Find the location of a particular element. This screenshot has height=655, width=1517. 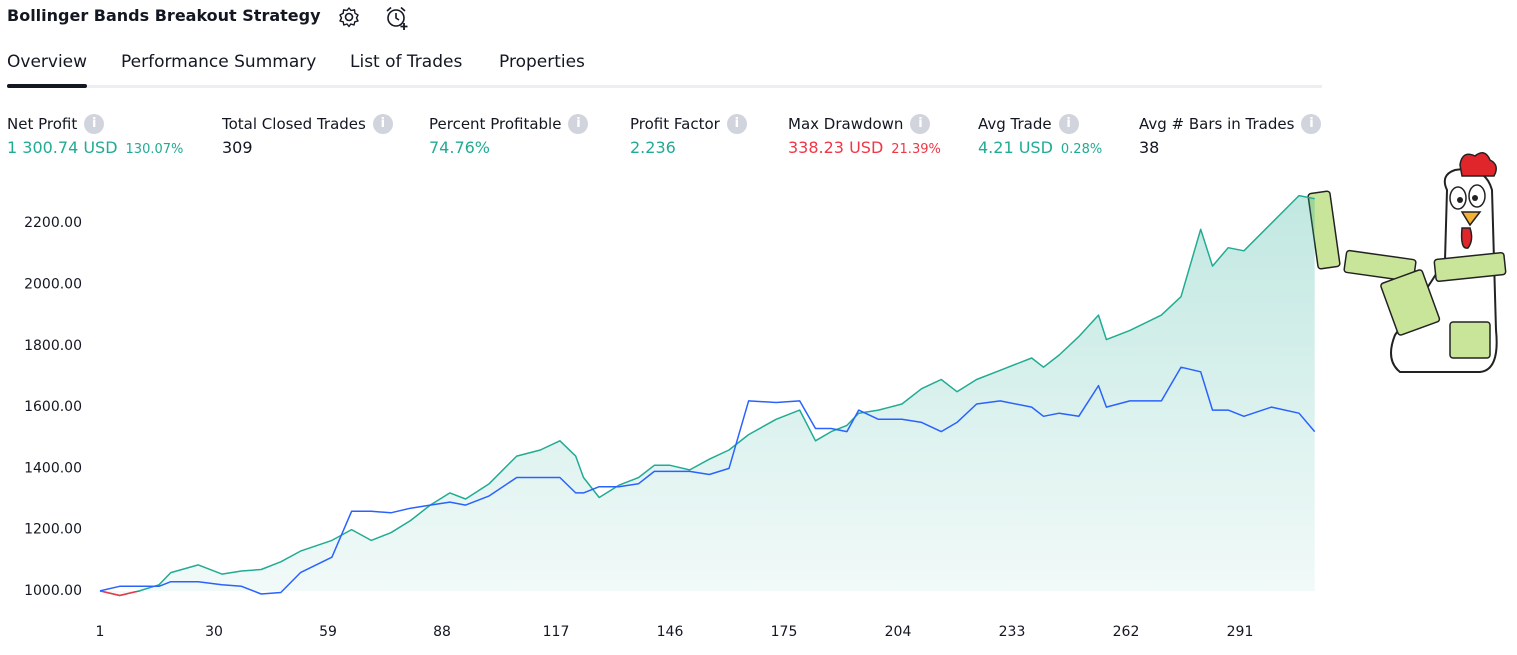

metric-label-row: Profit Factor i is located at coordinates (688, 124).